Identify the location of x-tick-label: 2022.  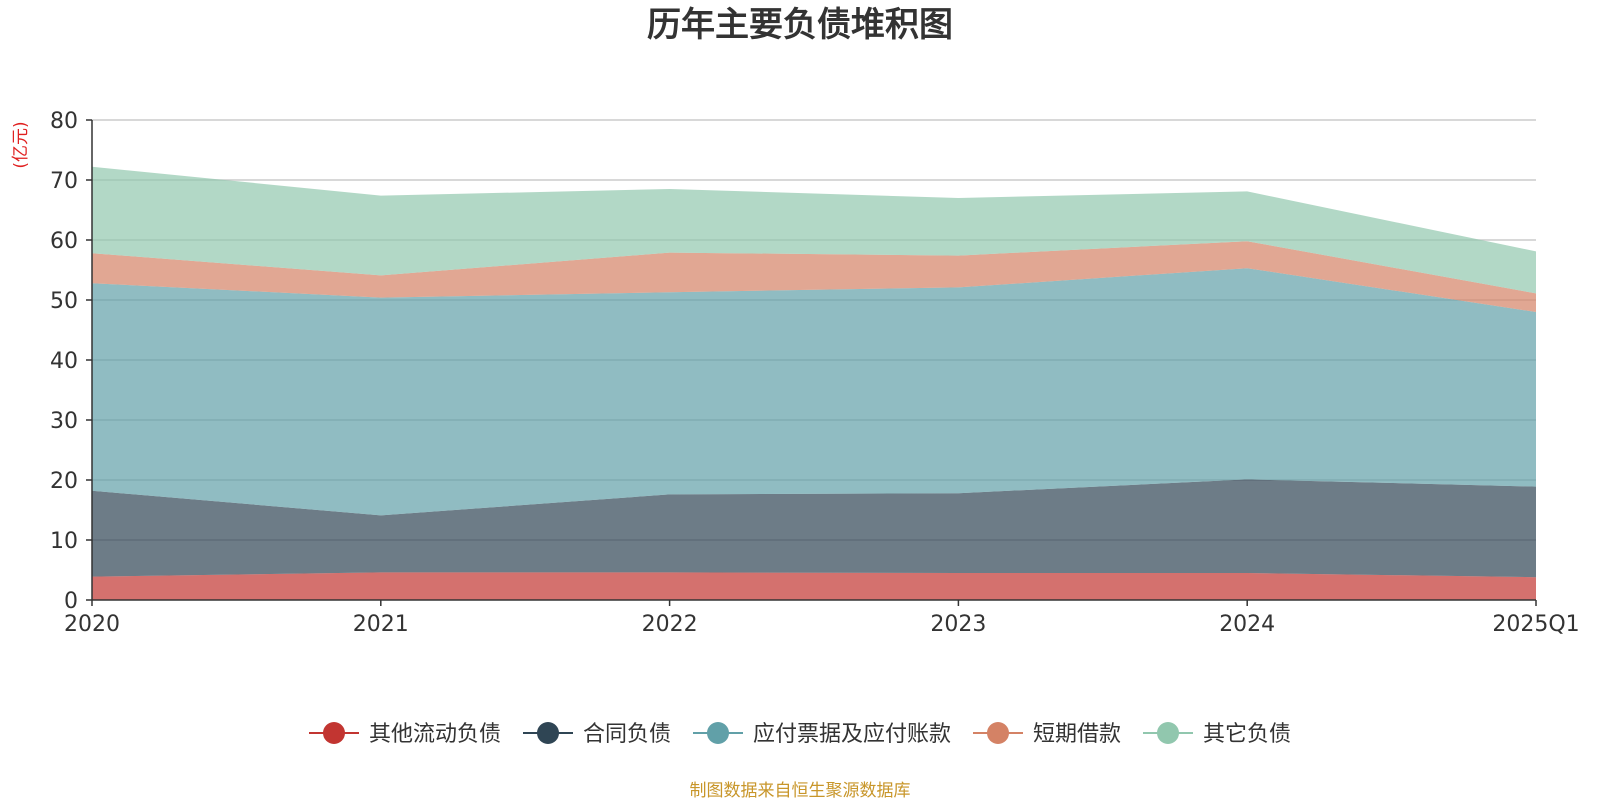
(670, 624).